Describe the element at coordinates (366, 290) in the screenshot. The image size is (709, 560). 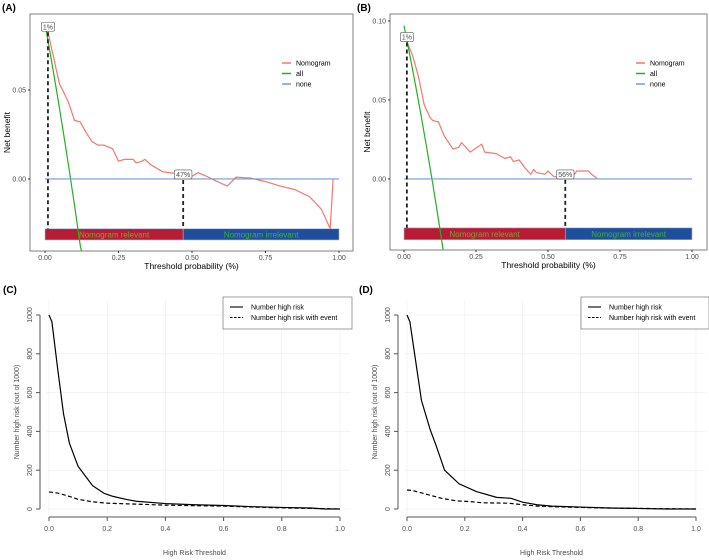
I see `panel-label: (D)` at that location.